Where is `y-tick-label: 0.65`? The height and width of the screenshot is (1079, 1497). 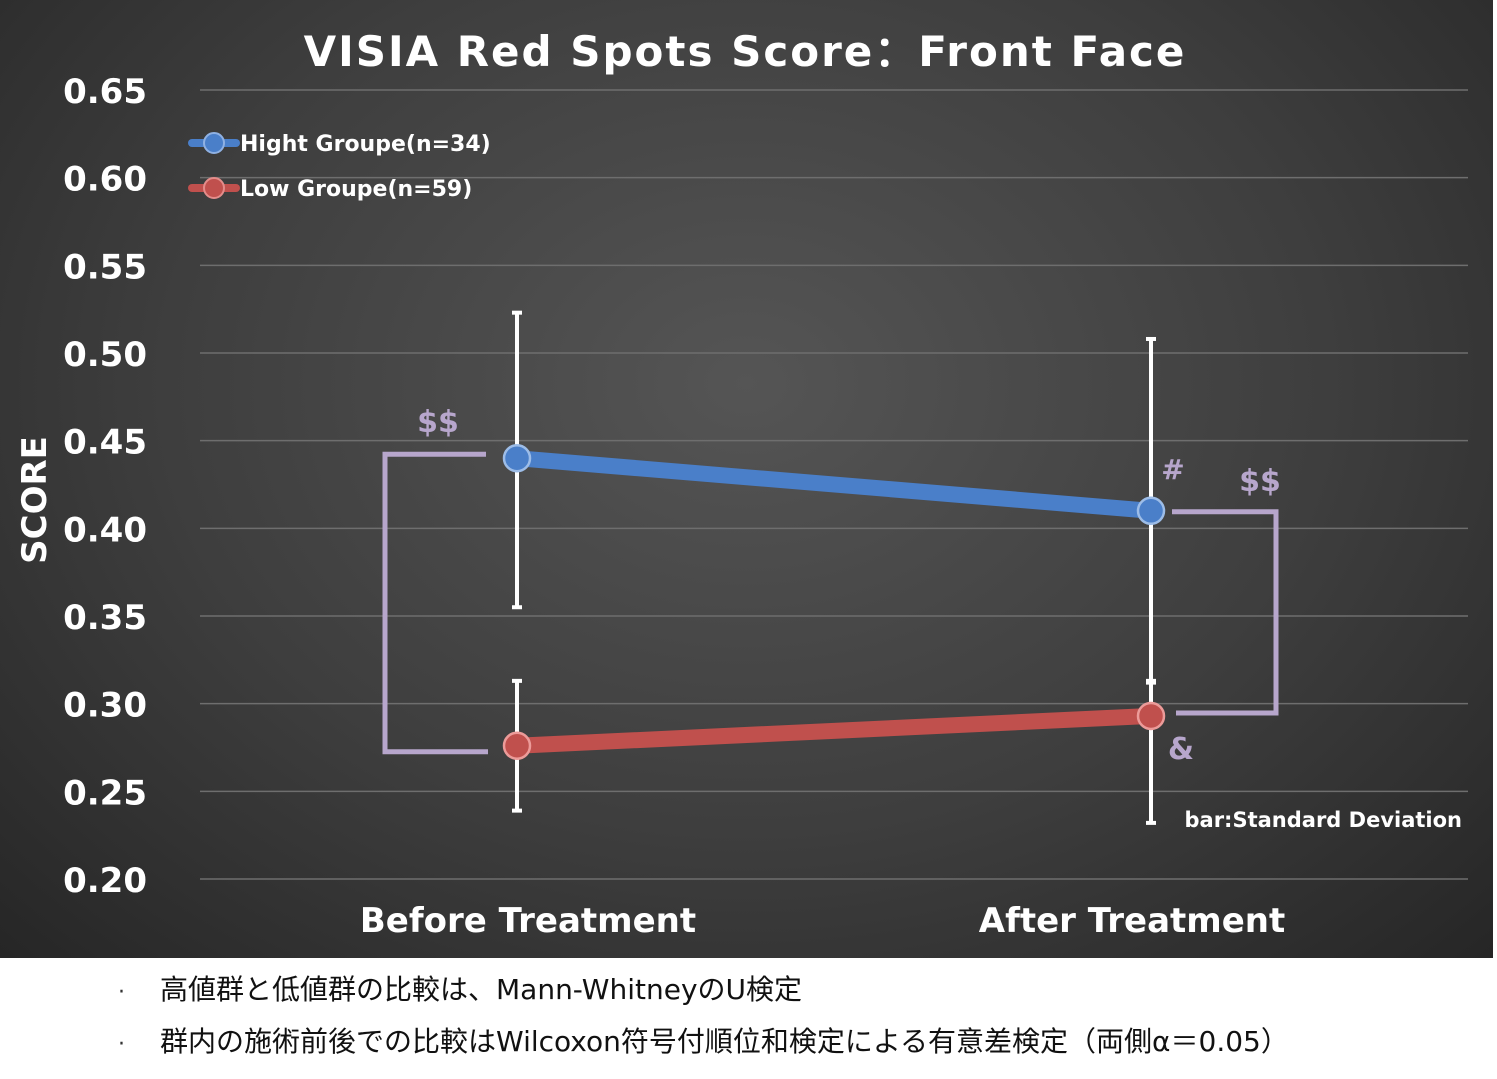
y-tick-label: 0.65 is located at coordinates (105, 92).